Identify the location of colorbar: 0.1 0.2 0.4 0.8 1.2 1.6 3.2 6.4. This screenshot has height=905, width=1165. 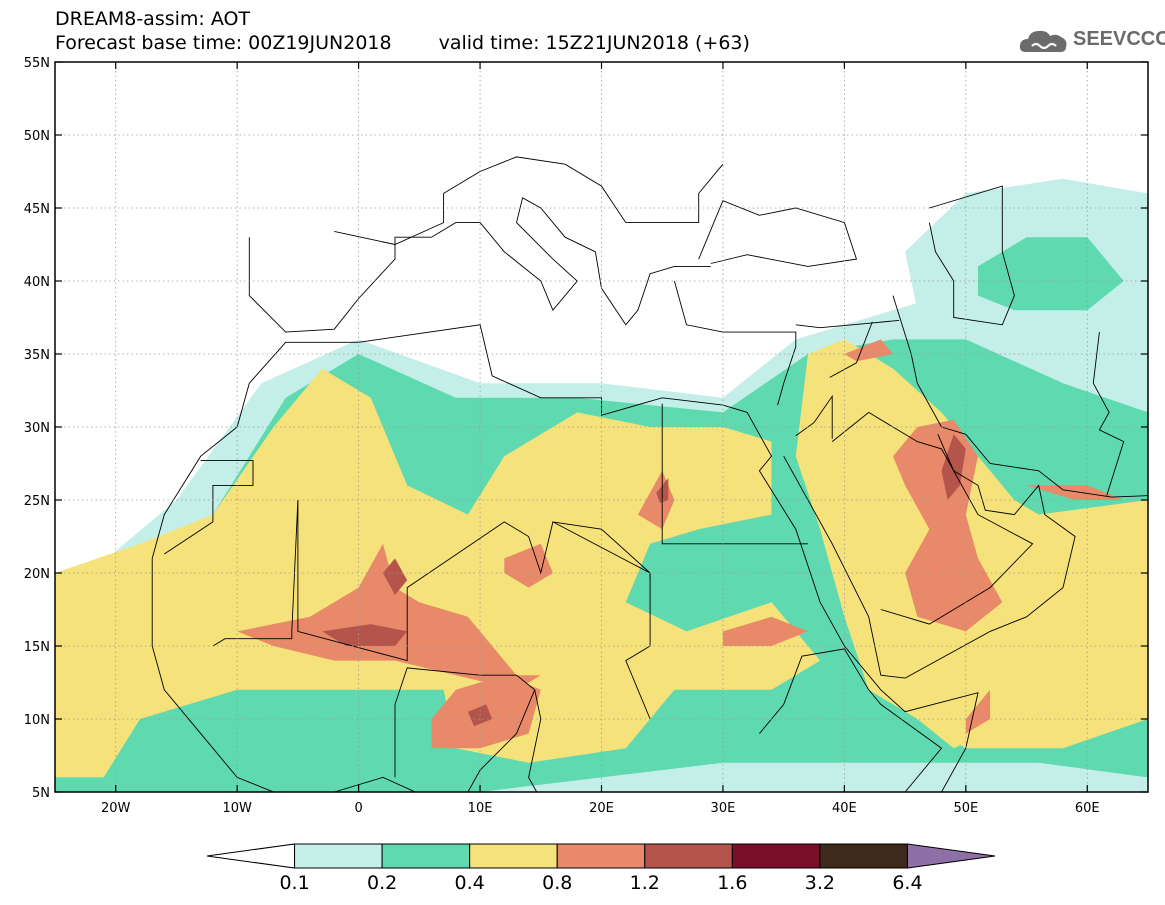
(601, 868).